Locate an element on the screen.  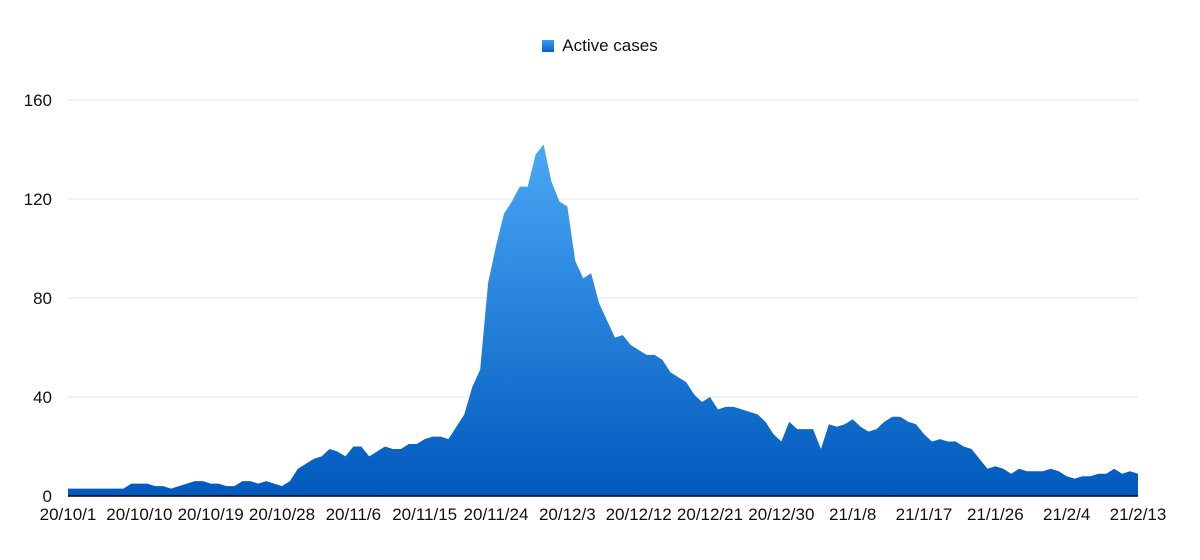
y-tick-label: 120 is located at coordinates (38, 199).